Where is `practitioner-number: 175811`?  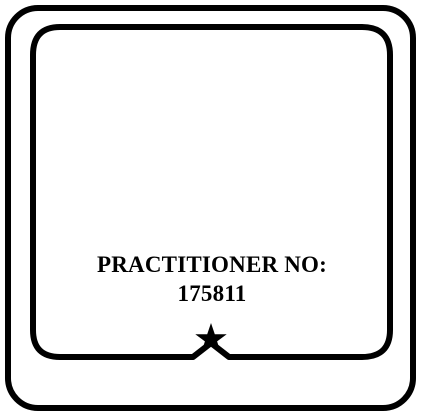 practitioner-number: 175811 is located at coordinates (212, 293).